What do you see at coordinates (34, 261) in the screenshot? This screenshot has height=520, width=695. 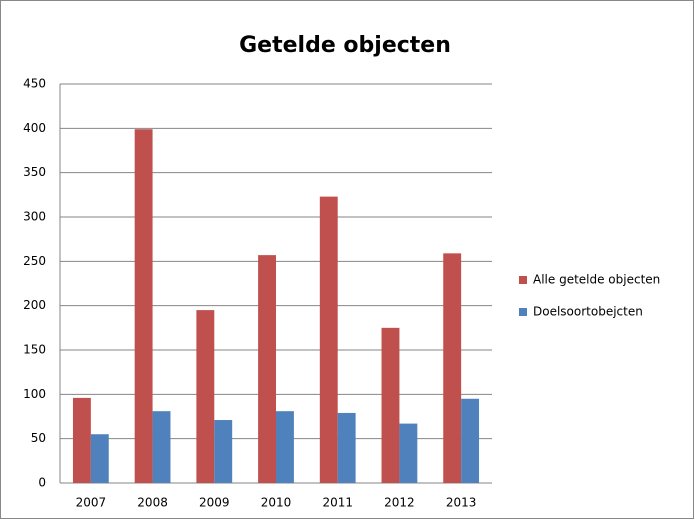 I see `y-tick-label: 250` at bounding box center [34, 261].